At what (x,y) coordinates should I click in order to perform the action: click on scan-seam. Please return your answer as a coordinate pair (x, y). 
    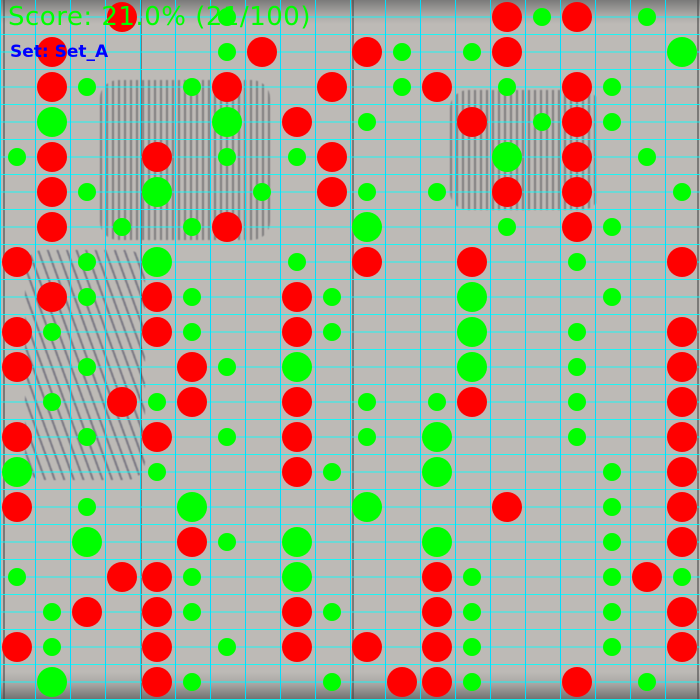
    Looking at the image, I should click on (4, 350).